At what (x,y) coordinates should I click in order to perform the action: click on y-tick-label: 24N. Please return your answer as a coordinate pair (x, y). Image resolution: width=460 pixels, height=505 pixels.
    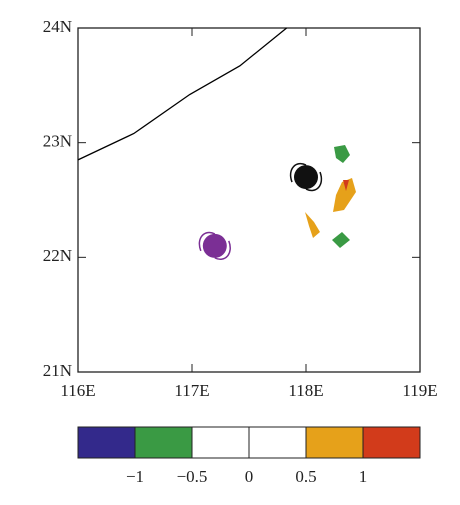
    Looking at the image, I should click on (57, 26).